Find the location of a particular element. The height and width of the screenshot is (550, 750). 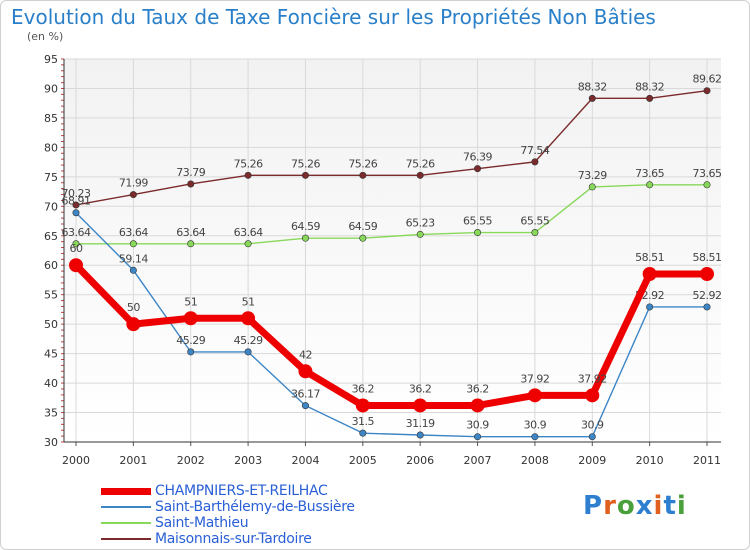

x-tick-label: 2009 is located at coordinates (592, 460).